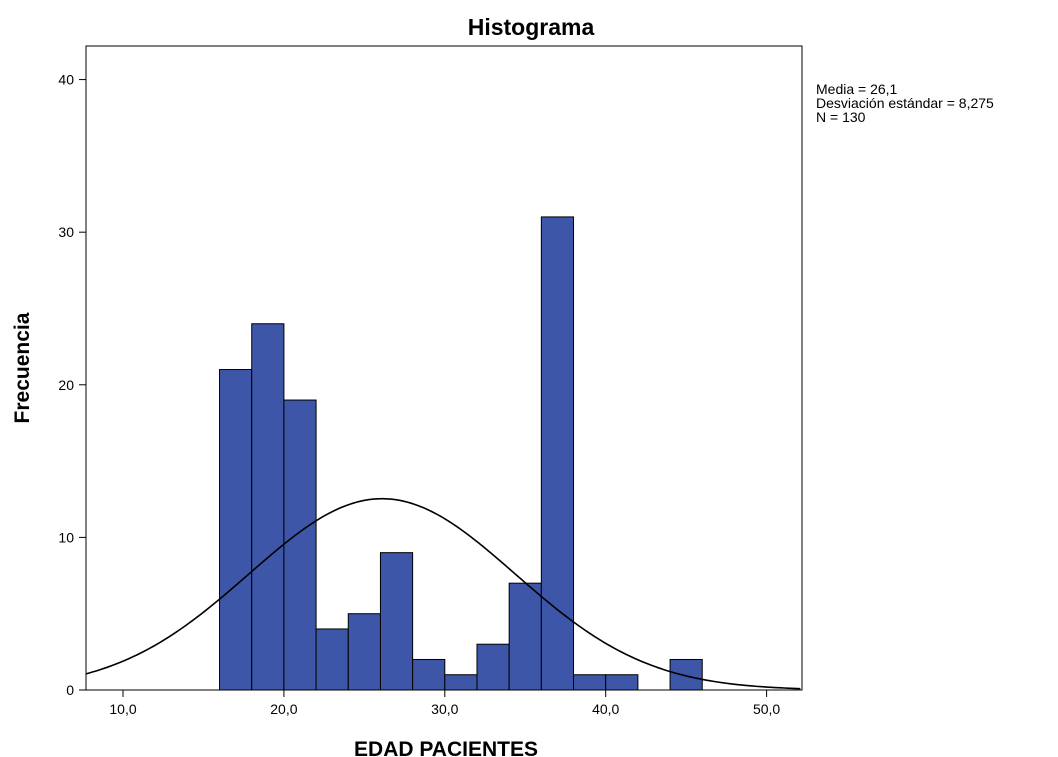  What do you see at coordinates (66, 80) in the screenshot?
I see `y-tick-label: 40` at bounding box center [66, 80].